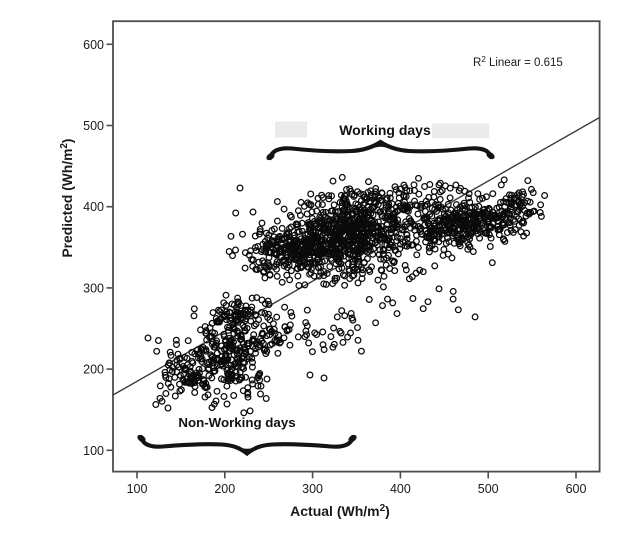 This screenshot has width=639, height=538. Describe the element at coordinates (236, 422) in the screenshot. I see `svg-text: Non-Working days` at that location.